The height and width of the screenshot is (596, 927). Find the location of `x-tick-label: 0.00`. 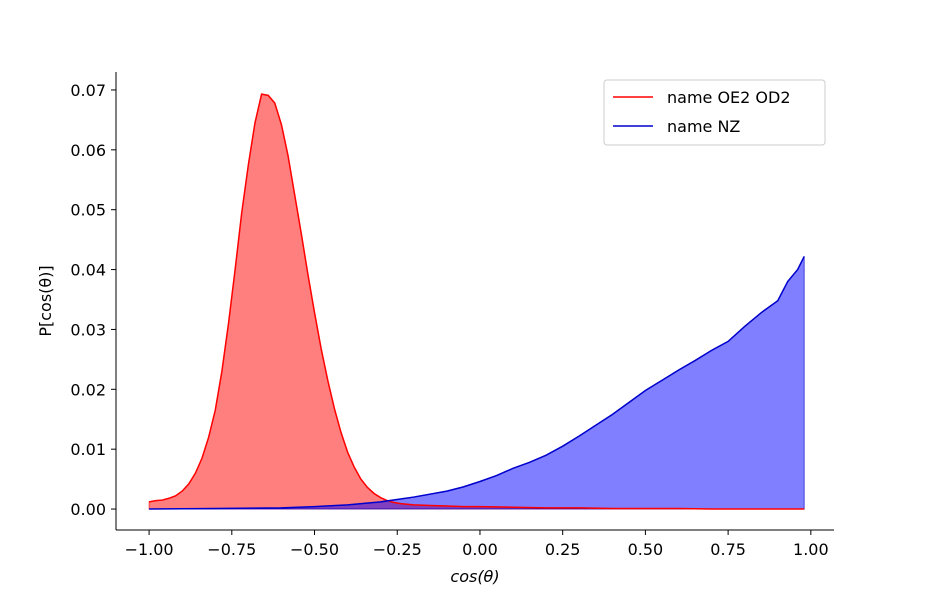

x-tick-label: 0.00 is located at coordinates (480, 549).